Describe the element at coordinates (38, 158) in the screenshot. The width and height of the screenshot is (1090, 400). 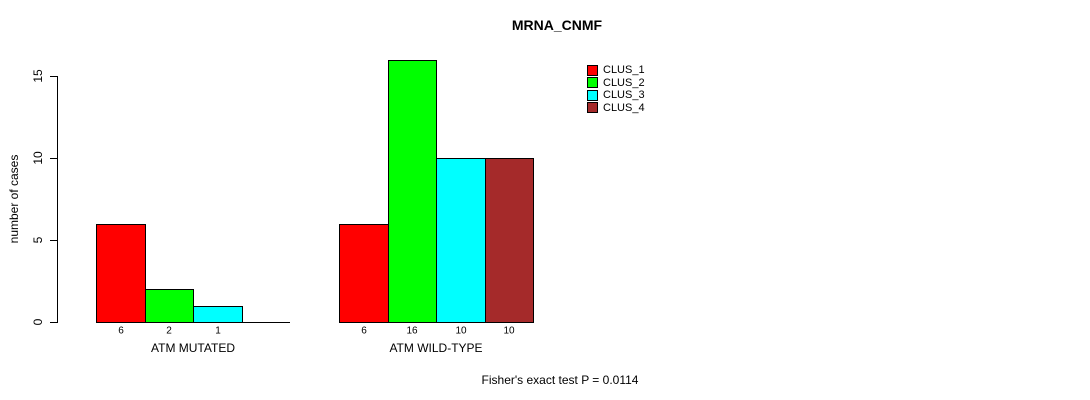
I see `y-tick-label: 10` at that location.